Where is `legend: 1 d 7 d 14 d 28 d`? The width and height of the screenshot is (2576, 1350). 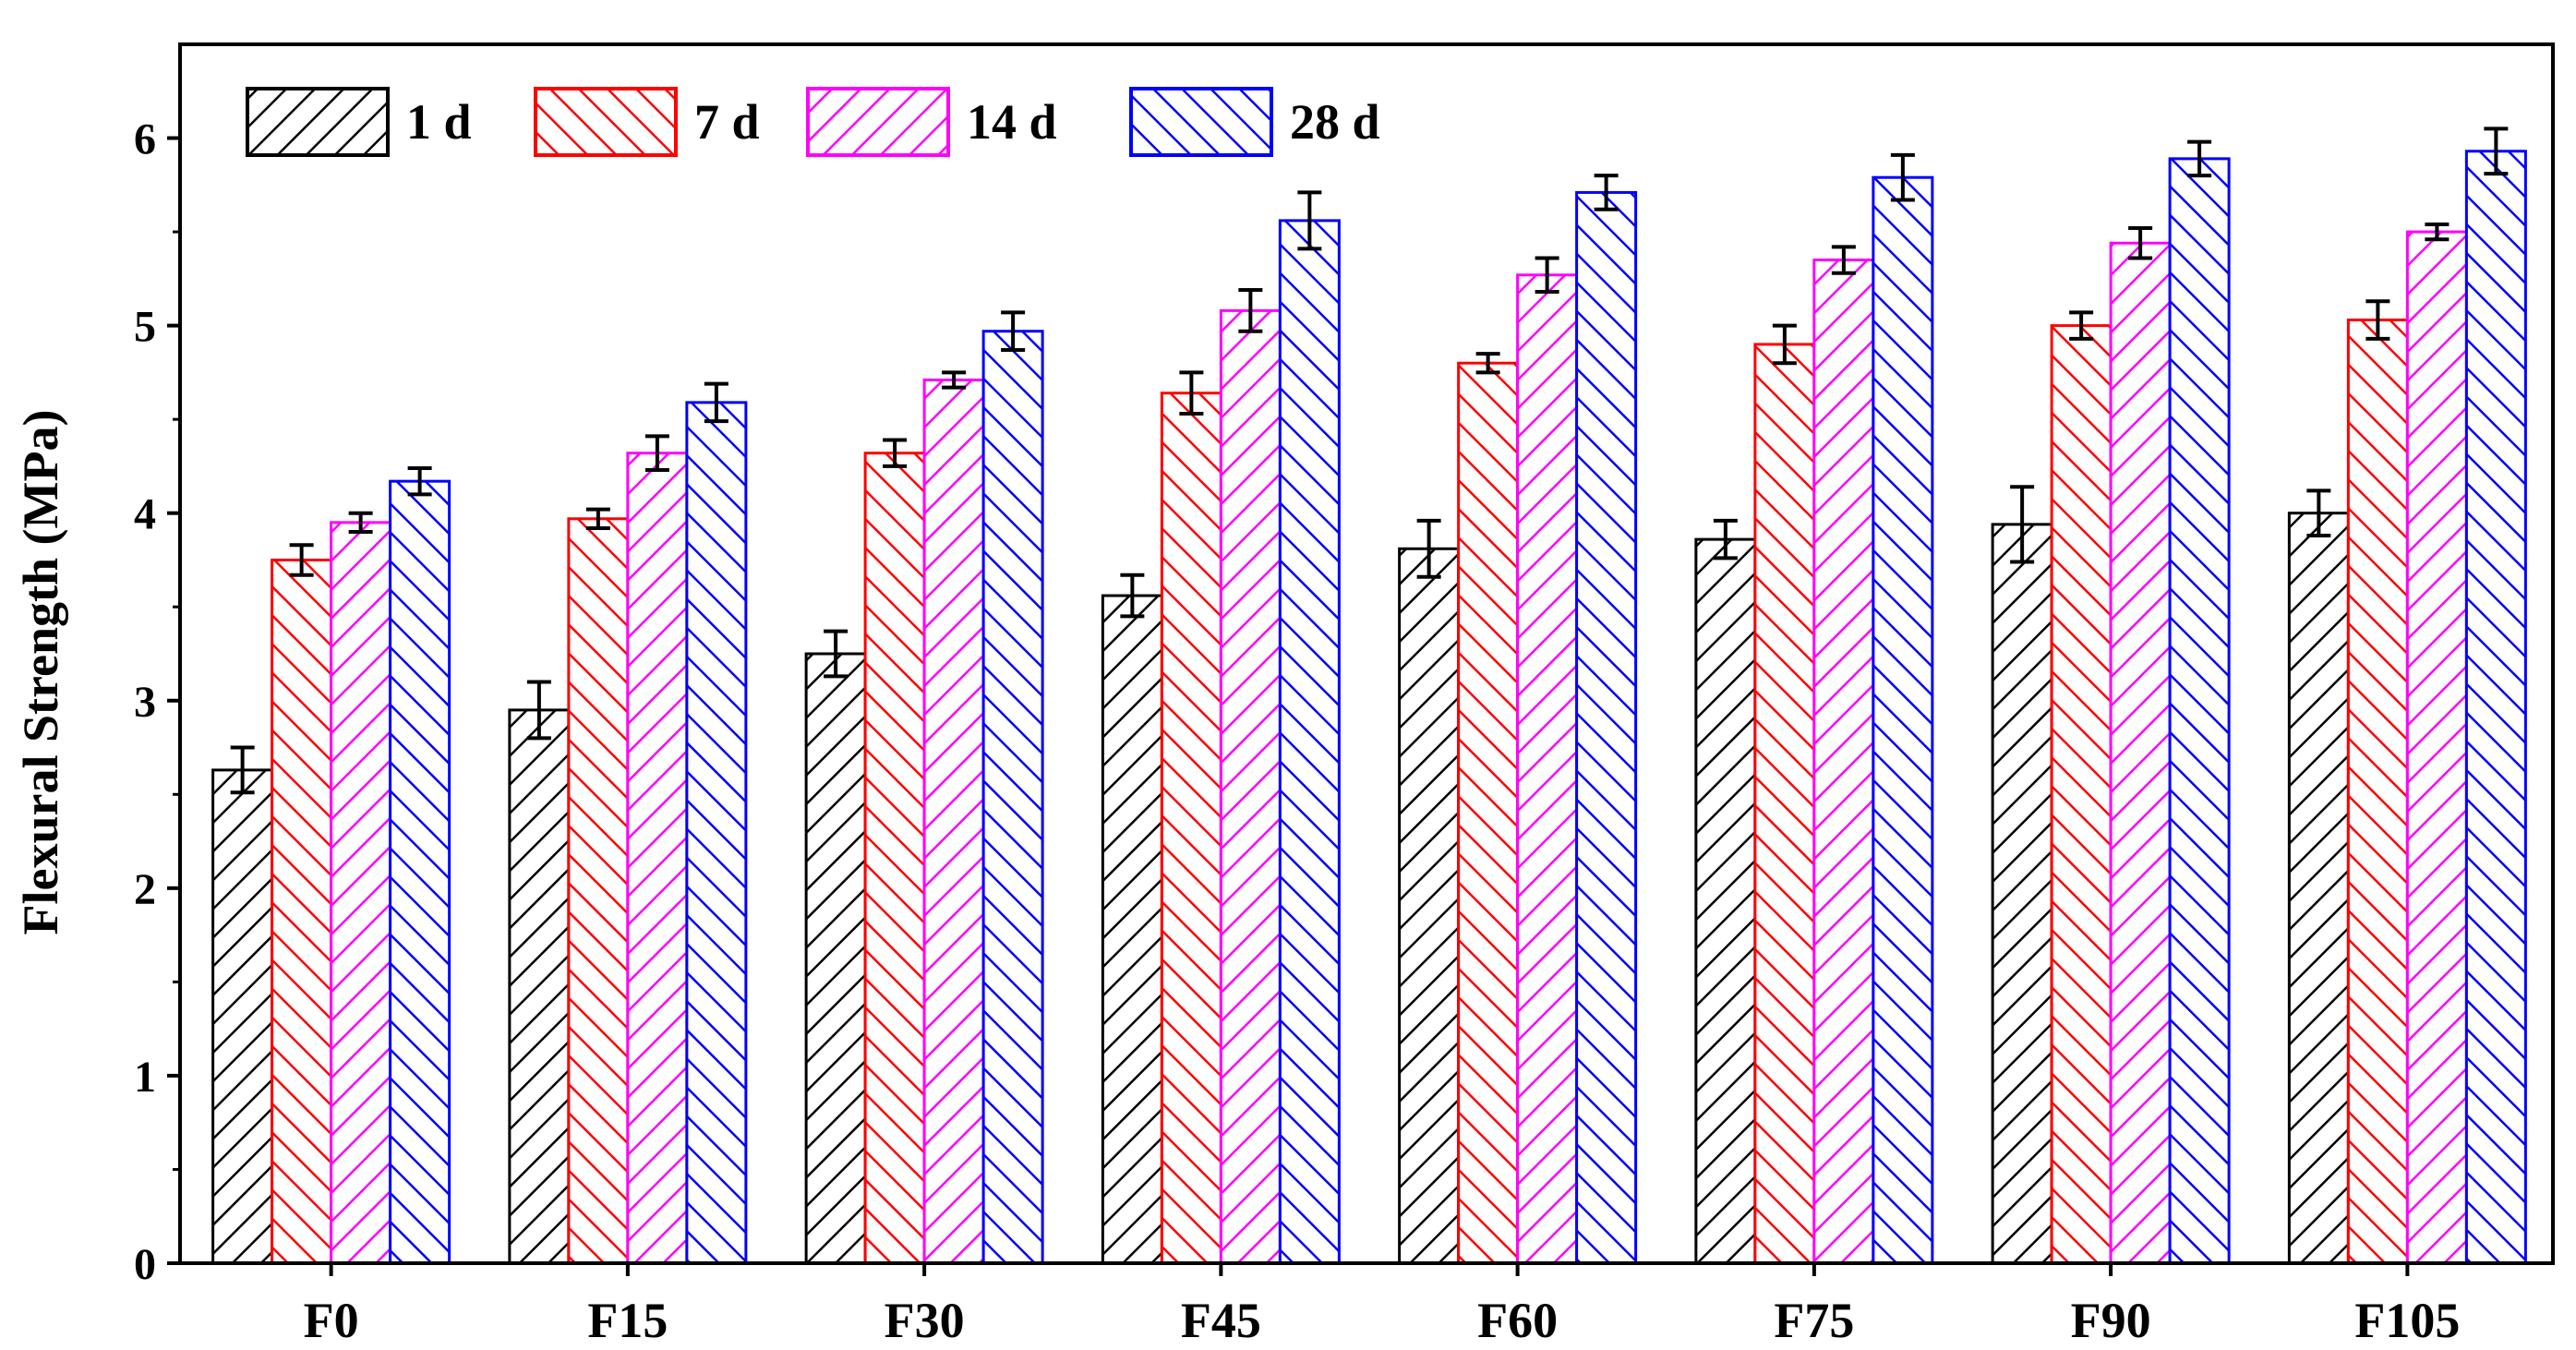
legend: 1 d 7 d 14 d 28 d is located at coordinates (813, 122).